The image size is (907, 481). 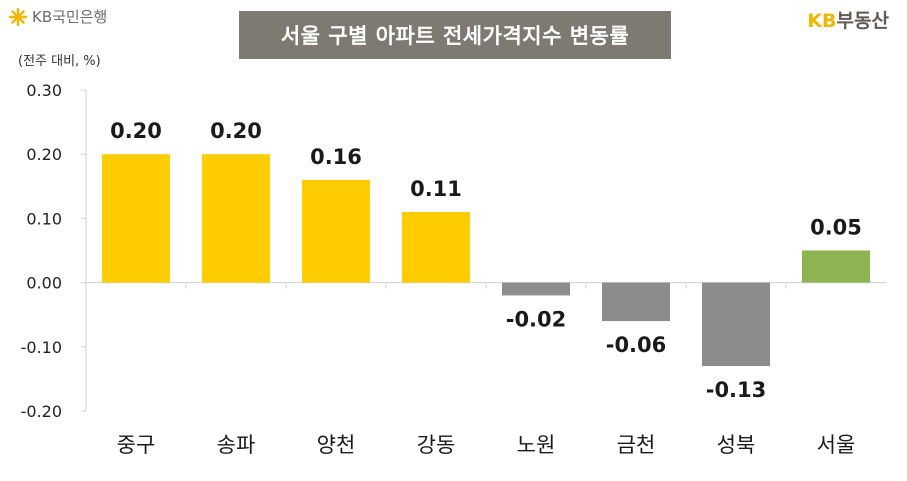 What do you see at coordinates (636, 445) in the screenshot?
I see `x-category-label: 금천` at bounding box center [636, 445].